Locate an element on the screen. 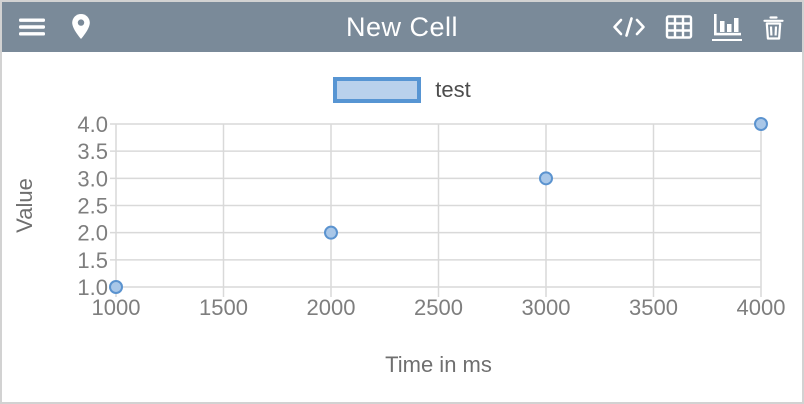 This screenshot has width=804, height=404. code-icon is located at coordinates (629, 27).